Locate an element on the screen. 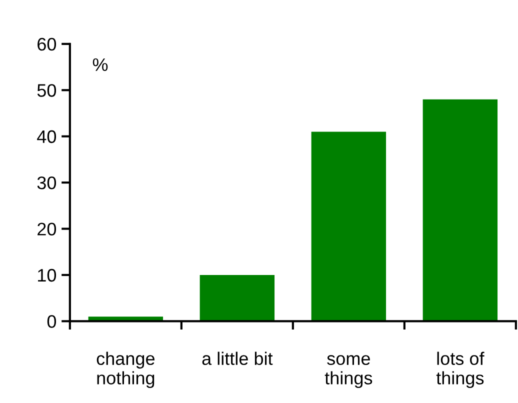 The image size is (518, 403). y-tick-label: 40 is located at coordinates (46, 137).